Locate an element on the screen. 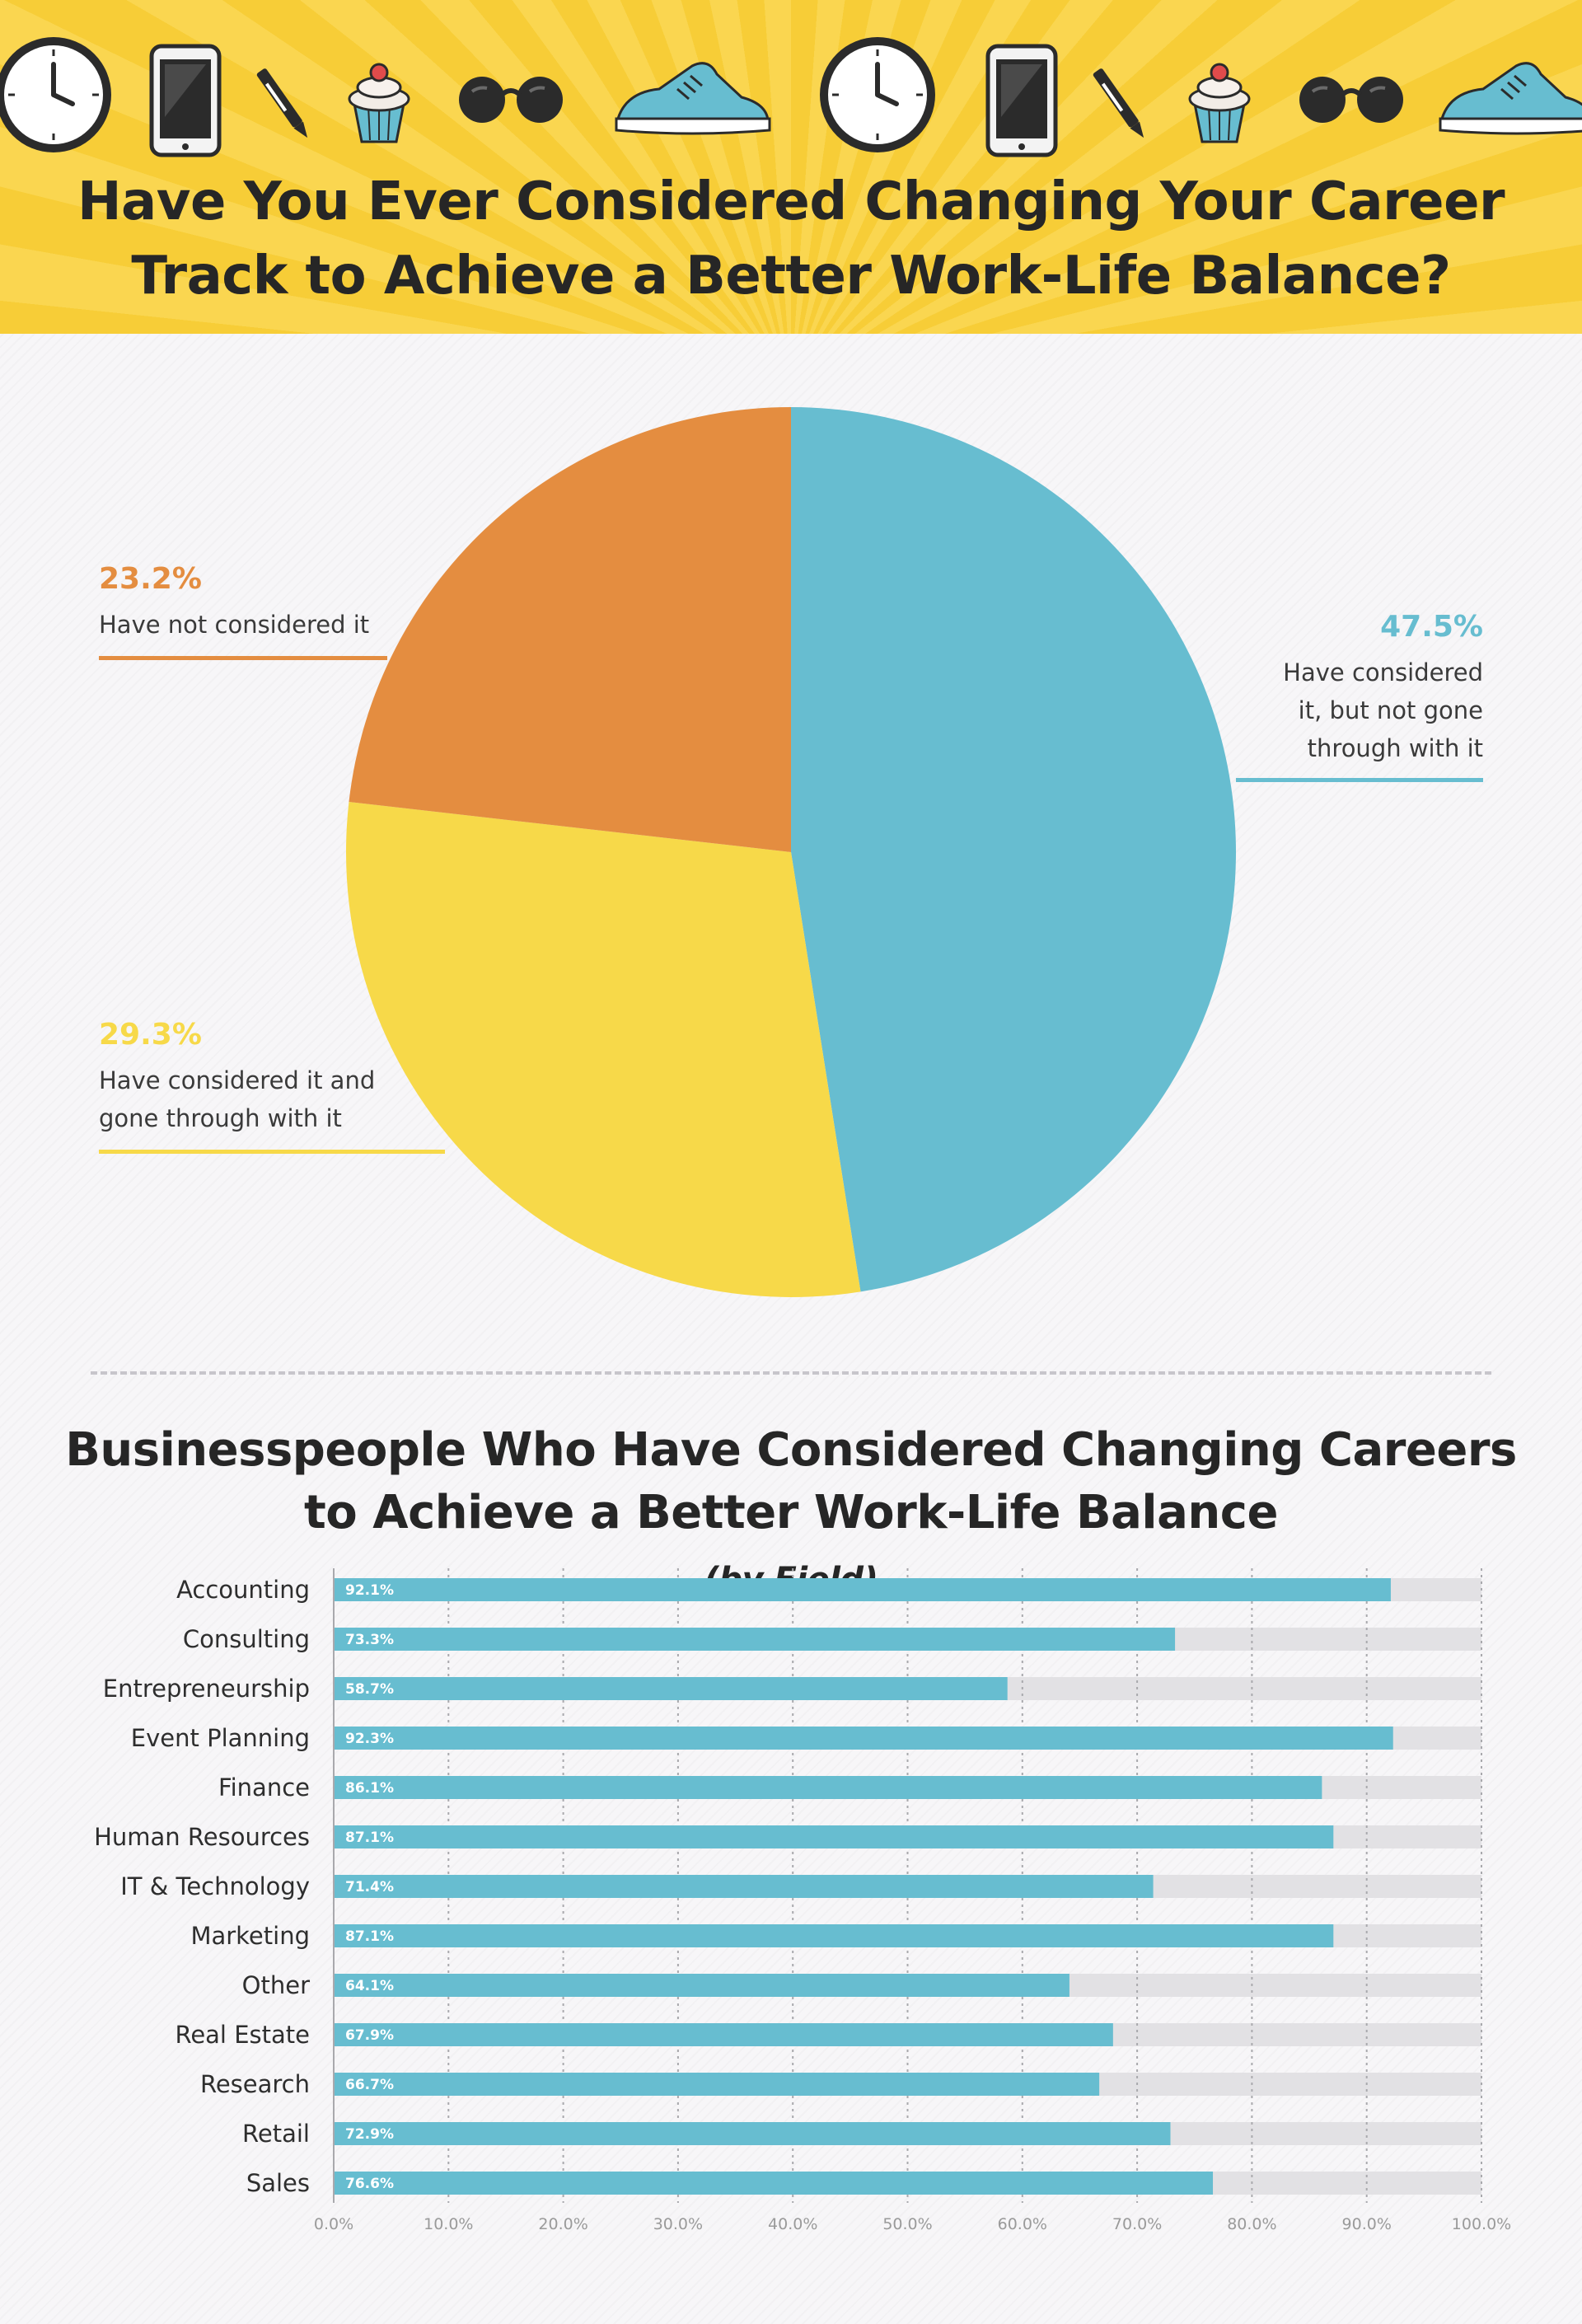 The height and width of the screenshot is (2324, 1582). x-tick-label: 100.0% is located at coordinates (1482, 2224).